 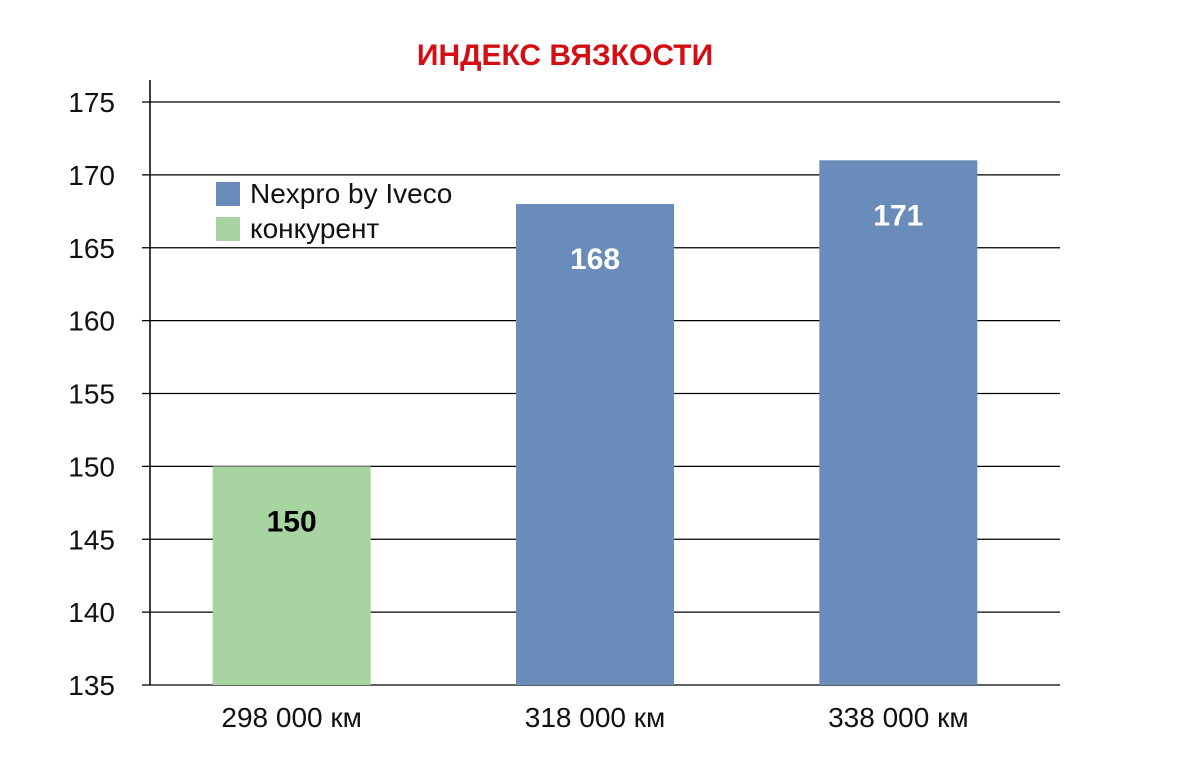 What do you see at coordinates (292, 521) in the screenshot?
I see `data-label: 150` at bounding box center [292, 521].